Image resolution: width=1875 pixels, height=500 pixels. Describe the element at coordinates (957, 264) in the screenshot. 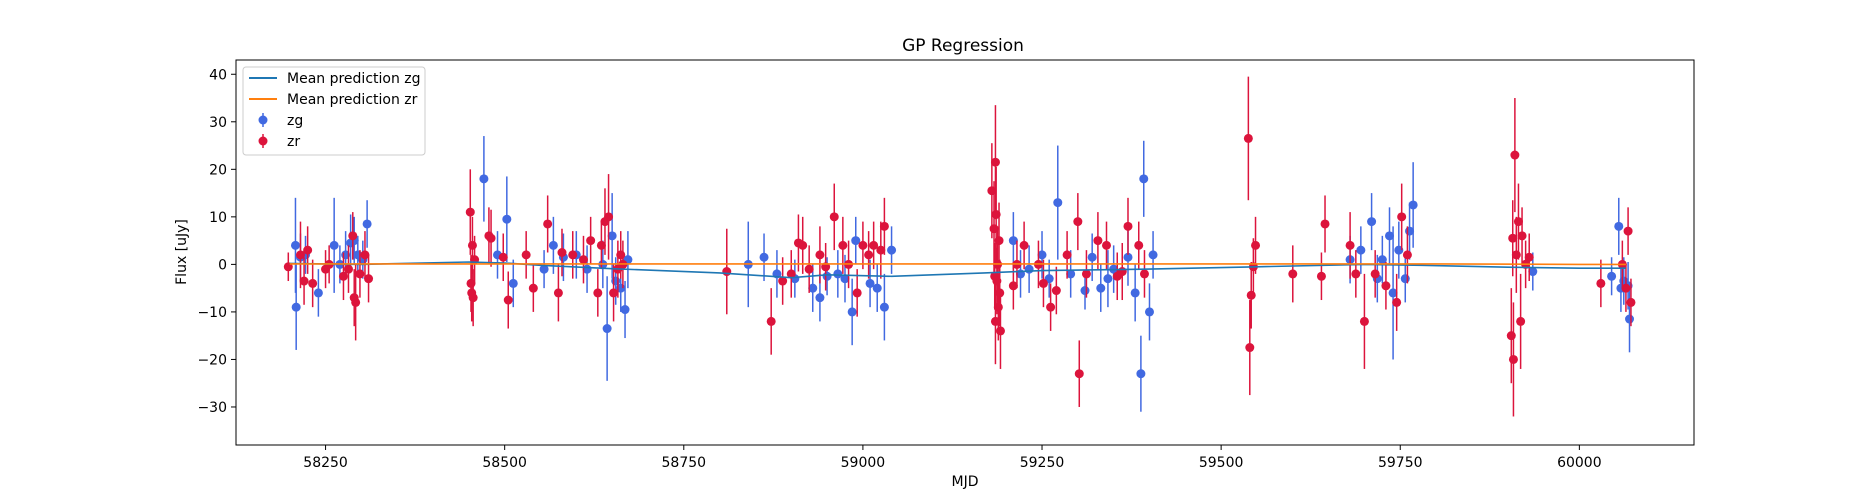

I see `mean-line-zr` at that location.